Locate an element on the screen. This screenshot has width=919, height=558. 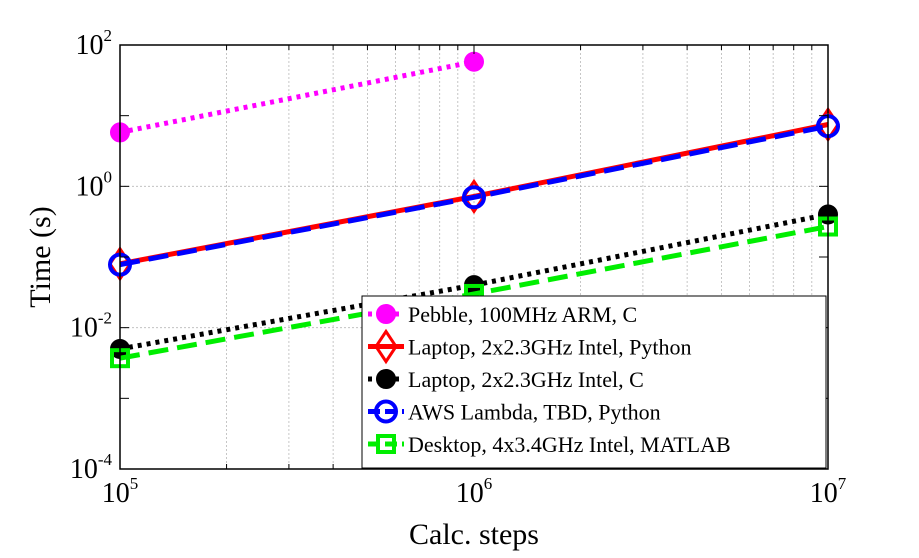
legend-label: Laptop, 2x2.3GHz Intel, C is located at coordinates (526, 379).